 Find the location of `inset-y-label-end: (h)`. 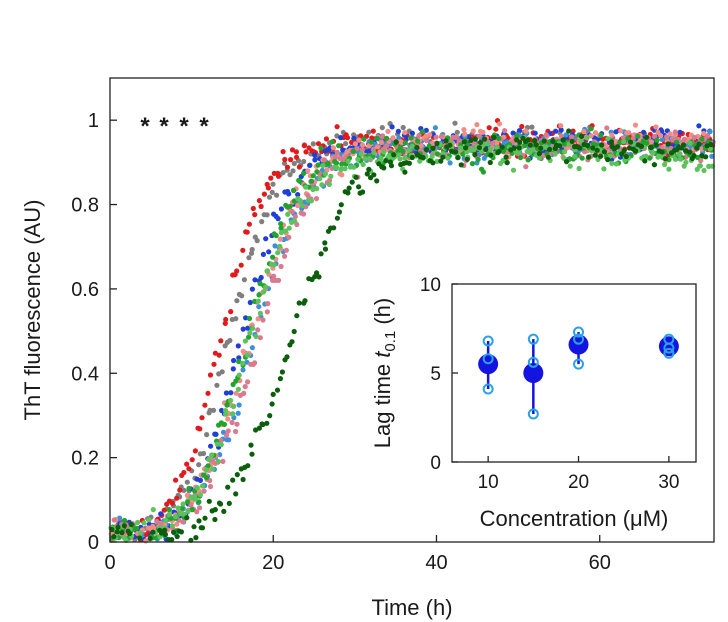

inset-y-label-end: (h) is located at coordinates (382, 314).